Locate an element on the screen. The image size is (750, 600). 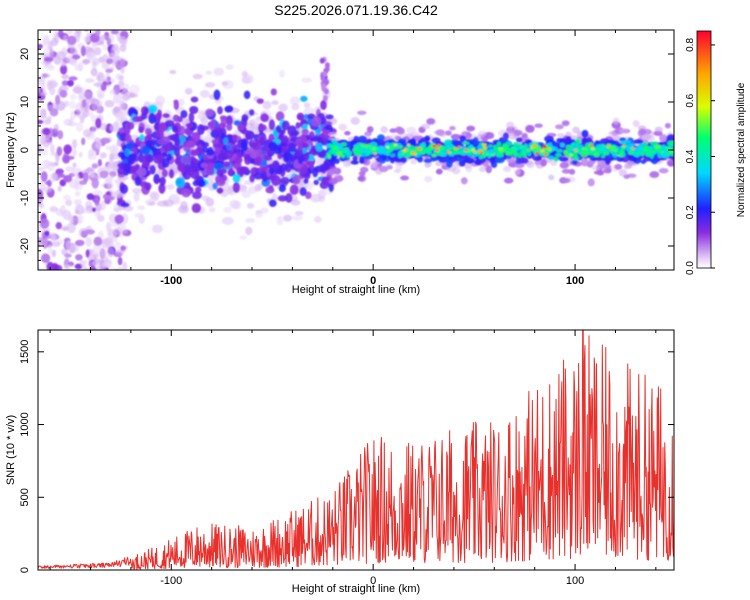
colorbar-tick-label: 0.0 is located at coordinates (690, 268).